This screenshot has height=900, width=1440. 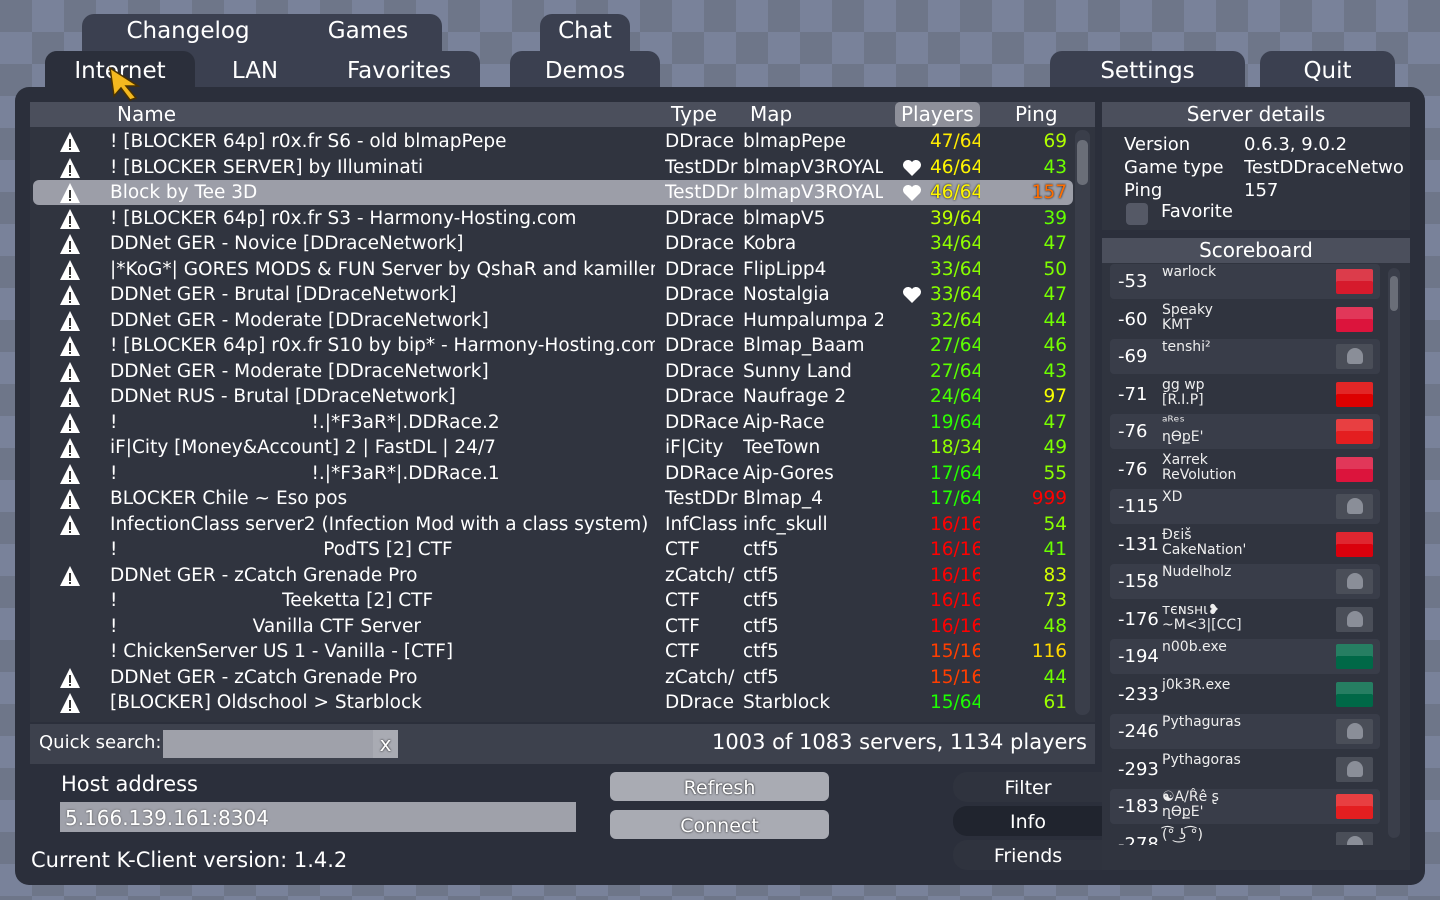 What do you see at coordinates (682, 651) in the screenshot?
I see `server-type: CTF` at bounding box center [682, 651].